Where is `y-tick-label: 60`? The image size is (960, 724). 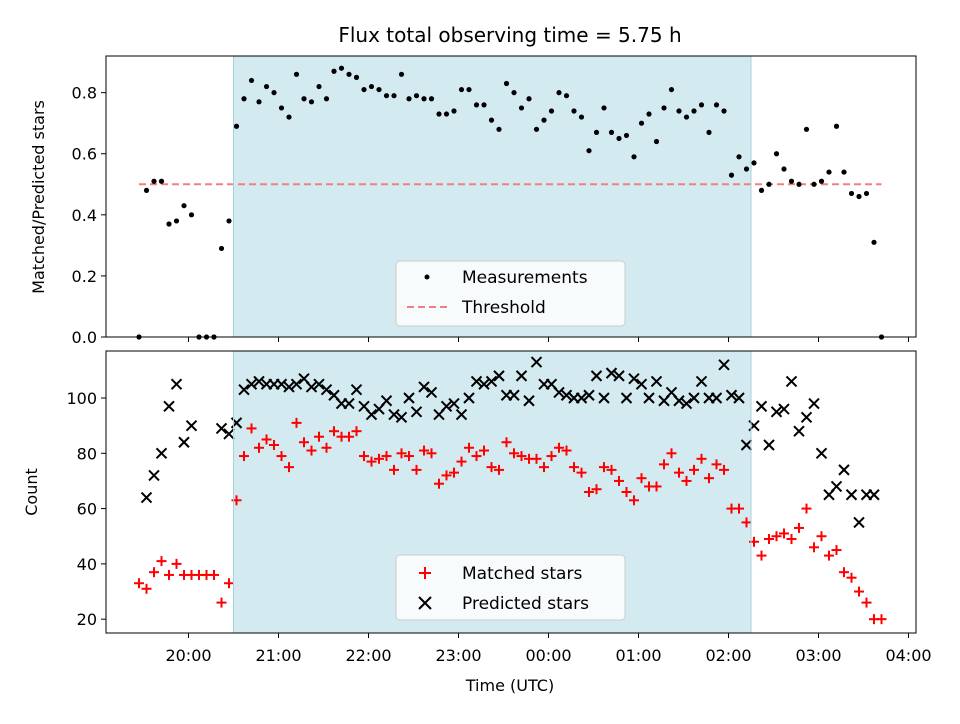
y-tick-label: 60 is located at coordinates (87, 509).